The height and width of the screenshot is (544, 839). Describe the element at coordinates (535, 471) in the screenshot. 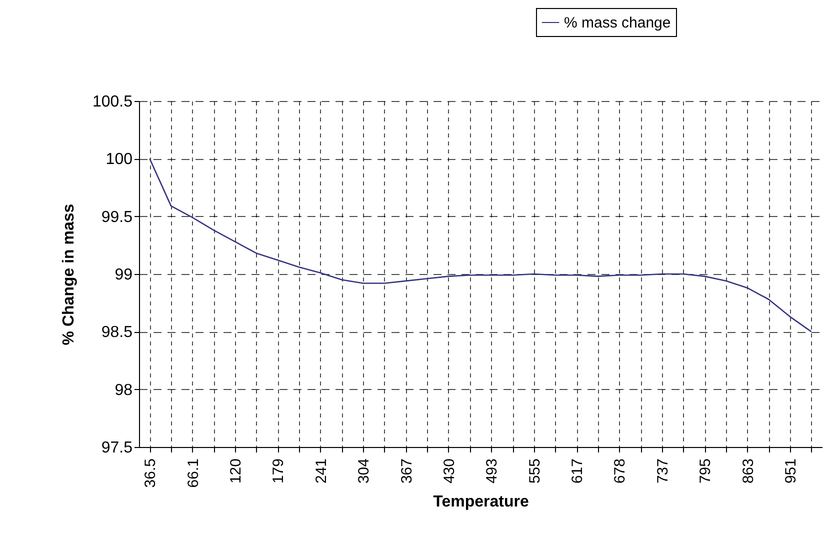

I see `x-tick-label: 555` at that location.